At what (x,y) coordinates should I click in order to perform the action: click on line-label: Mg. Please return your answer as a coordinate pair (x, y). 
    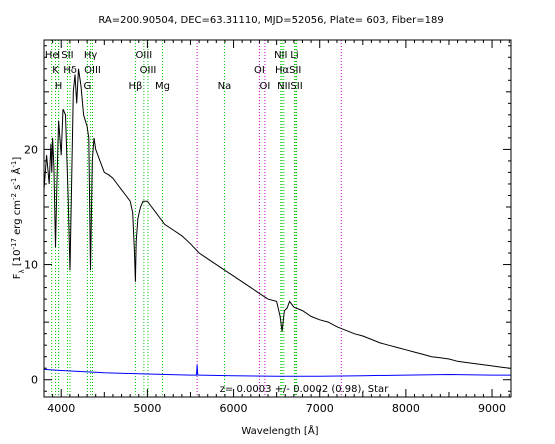
    Looking at the image, I should click on (162, 86).